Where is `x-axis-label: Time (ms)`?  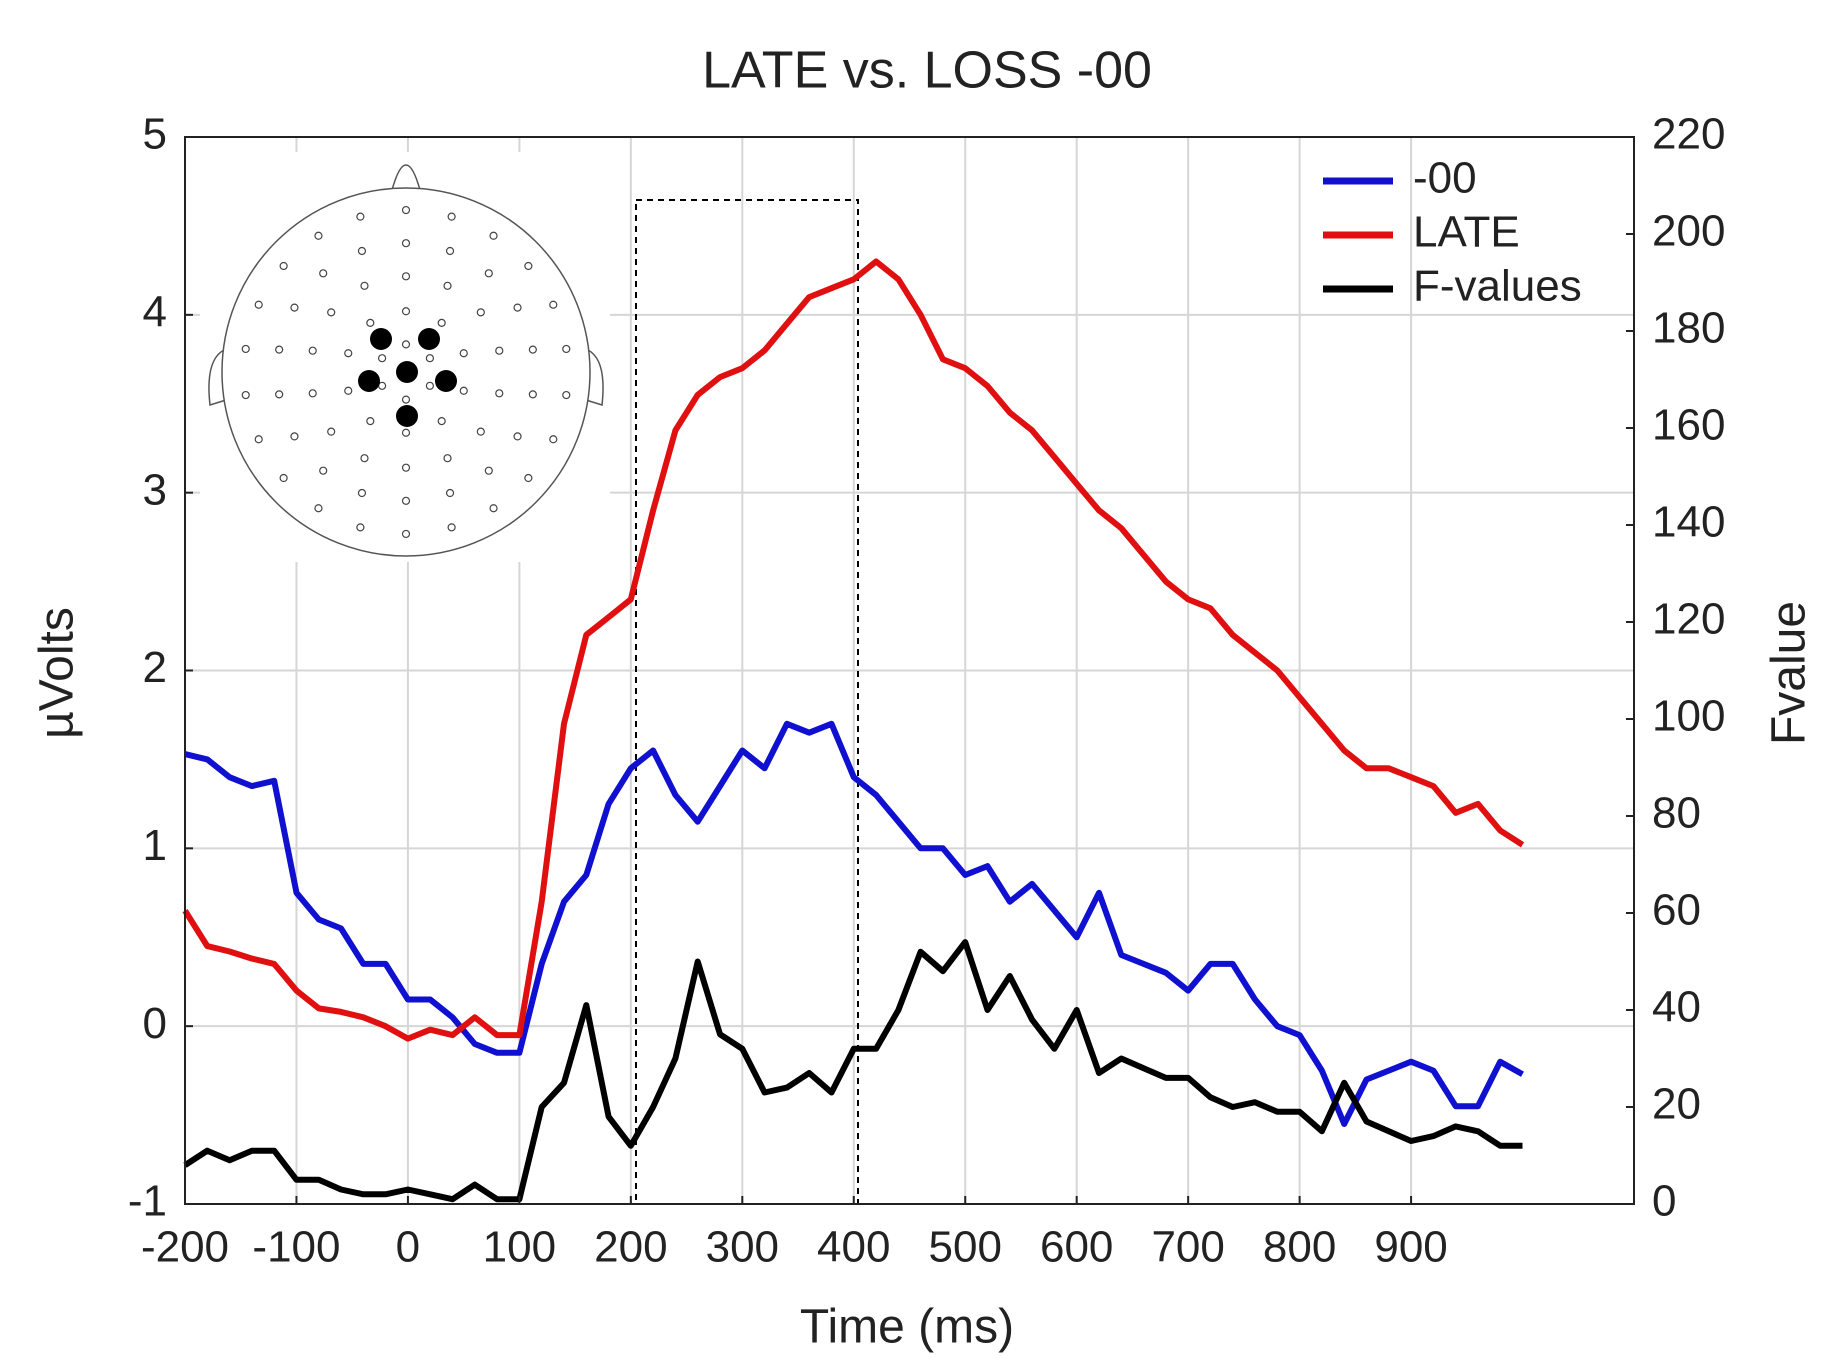
x-axis-label: Time (ms) is located at coordinates (907, 1327).